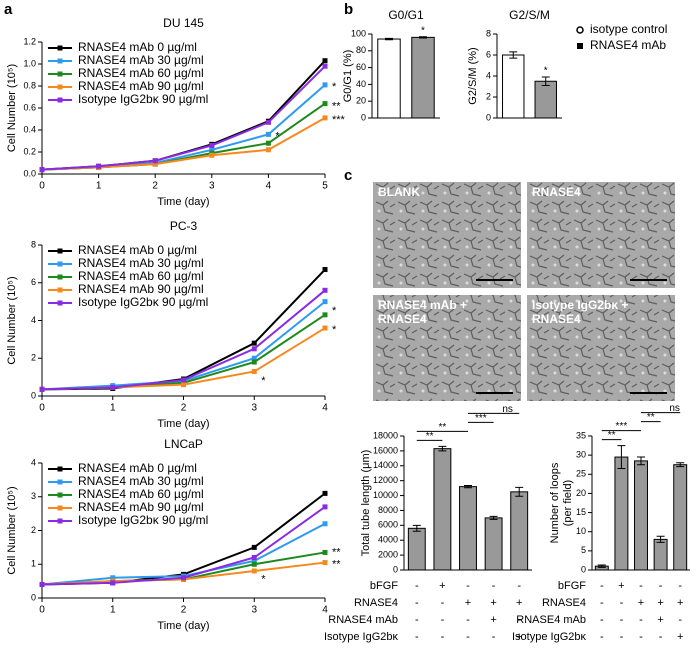  Describe the element at coordinates (385, 495) in the screenshot. I see `y-tick-label: 10000` at that location.